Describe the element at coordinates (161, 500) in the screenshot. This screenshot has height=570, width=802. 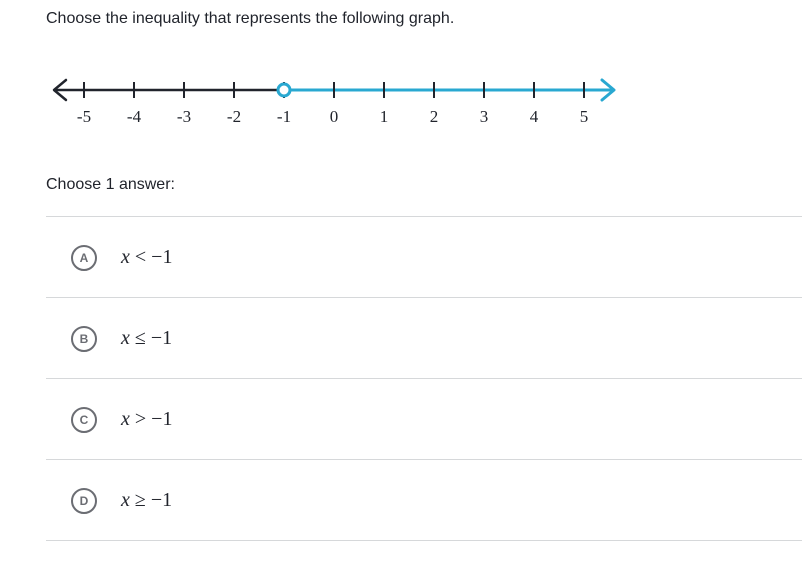
I see `choice-d-value: −1` at that location.